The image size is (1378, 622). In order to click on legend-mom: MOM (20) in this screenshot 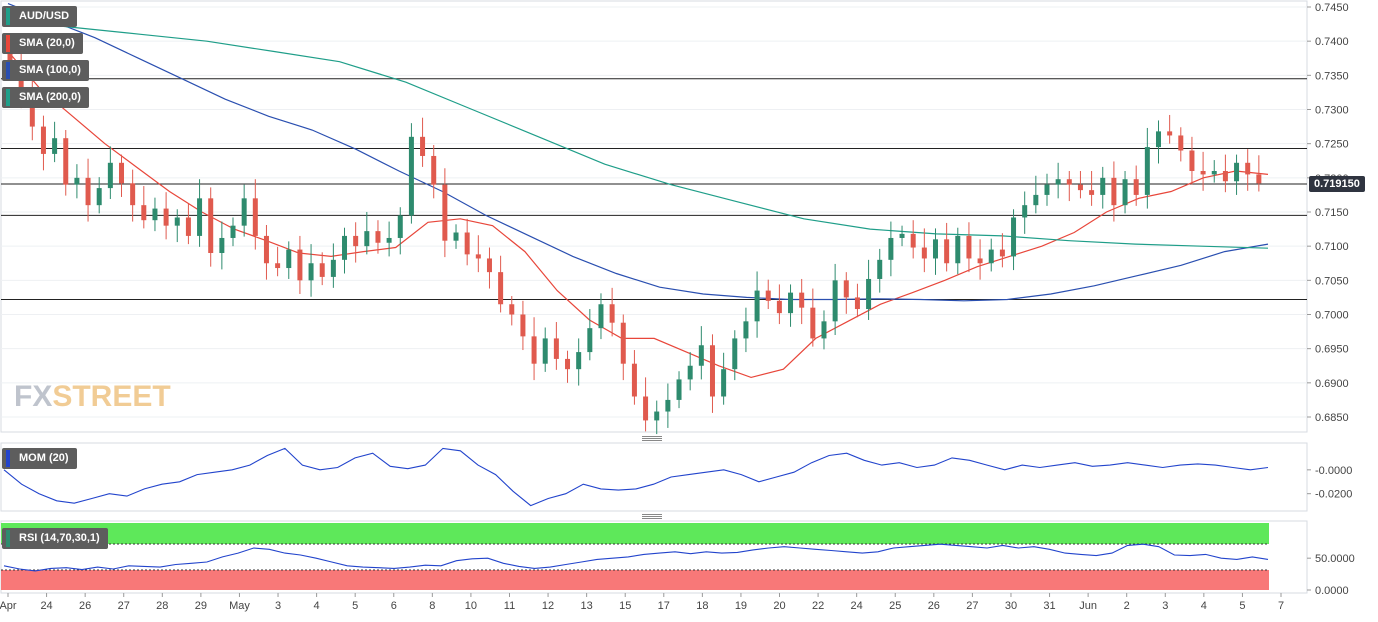, I will do `click(39, 458)`.